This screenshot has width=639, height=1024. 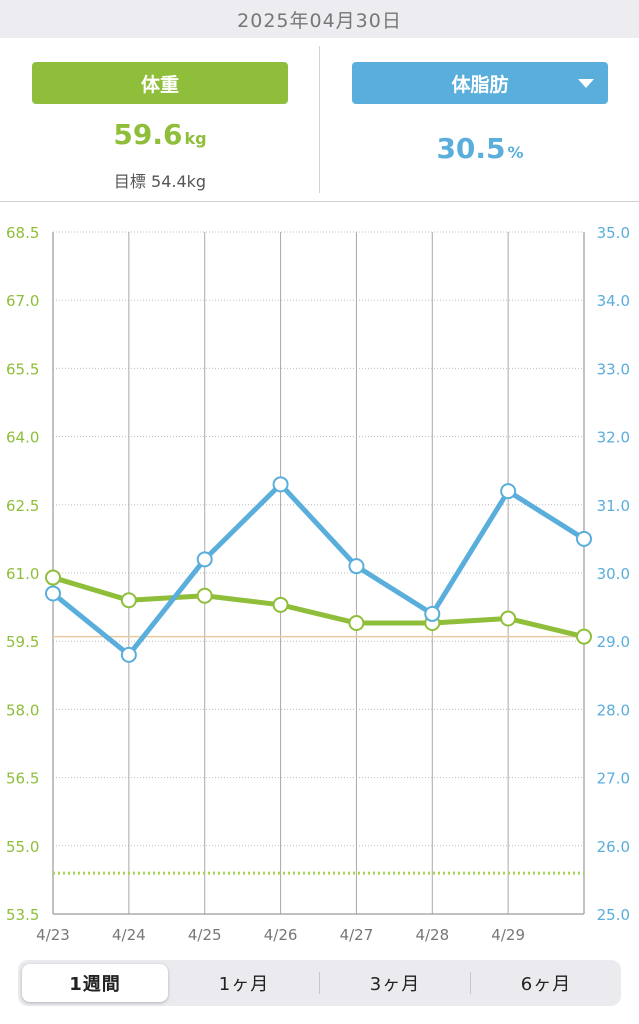 What do you see at coordinates (613, 915) in the screenshot?
I see `y-tick-label-right: 25.0` at bounding box center [613, 915].